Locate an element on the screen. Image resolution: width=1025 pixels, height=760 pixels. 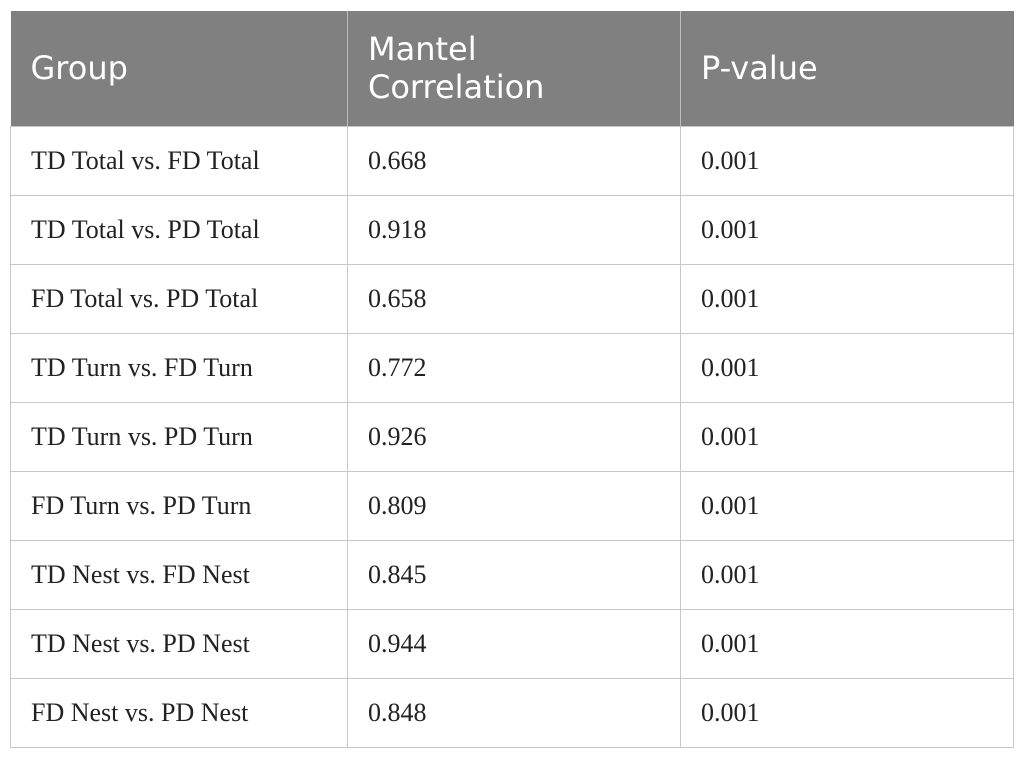
cell-mantel-correlation: 0.658 is located at coordinates (514, 298).